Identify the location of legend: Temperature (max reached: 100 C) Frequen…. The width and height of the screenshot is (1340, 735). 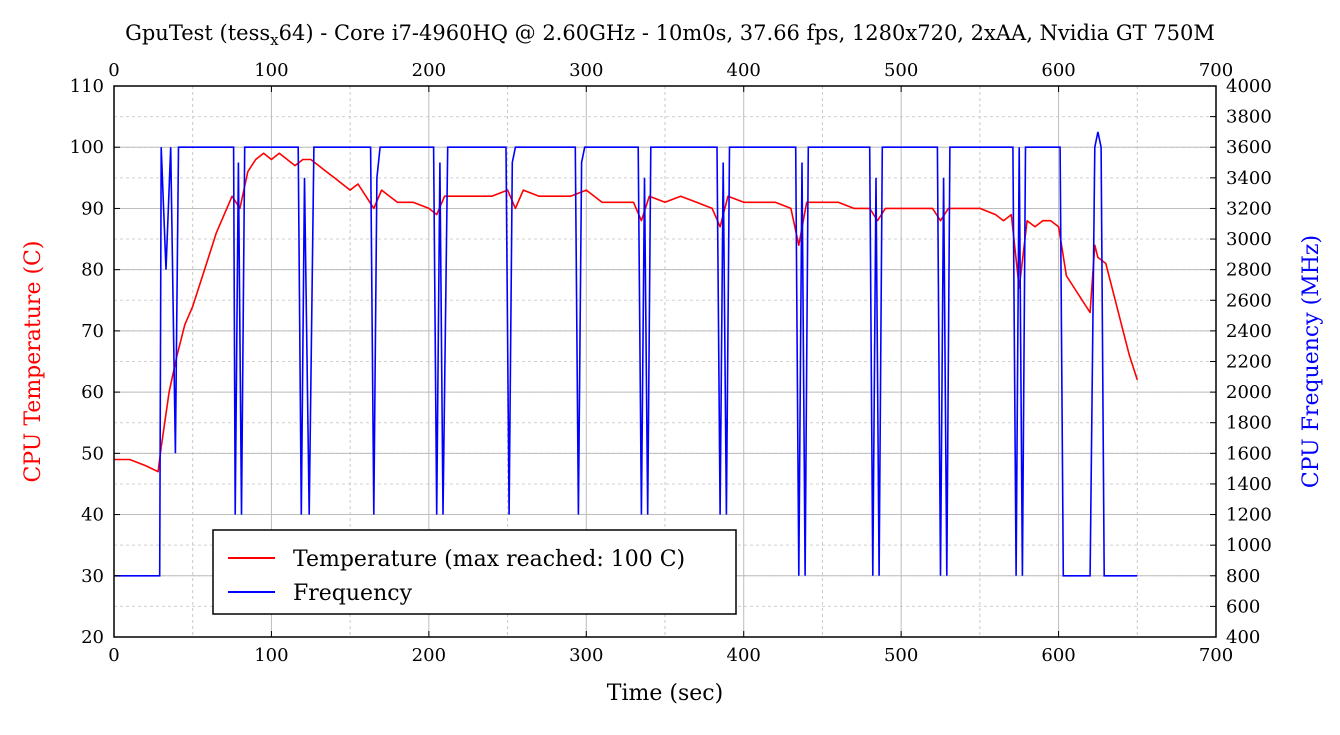
(474, 572).